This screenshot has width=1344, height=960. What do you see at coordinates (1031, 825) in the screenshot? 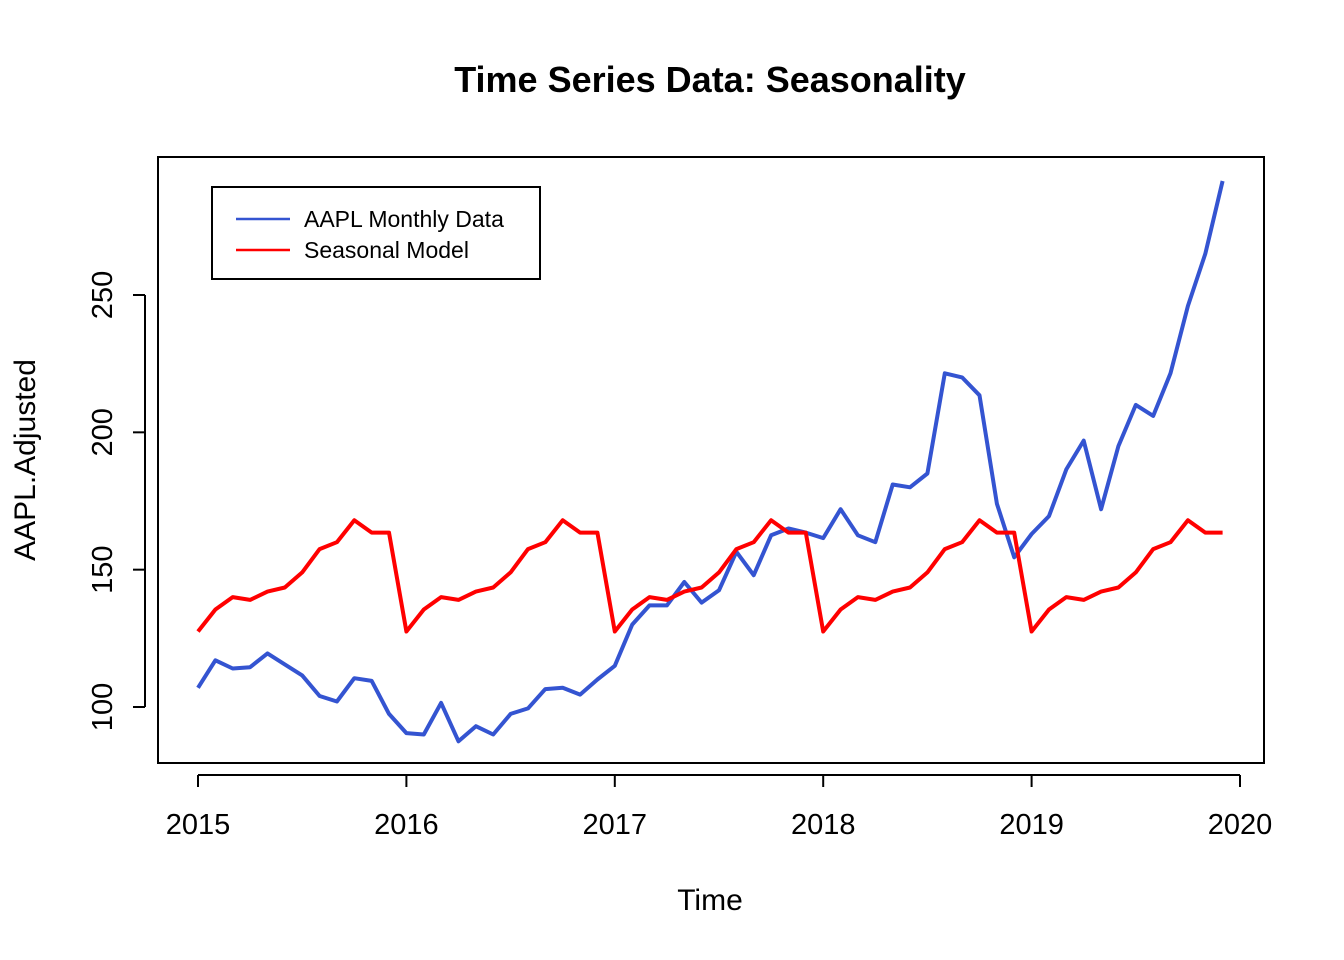
I see `x-tick-label: 2019` at bounding box center [1031, 825].